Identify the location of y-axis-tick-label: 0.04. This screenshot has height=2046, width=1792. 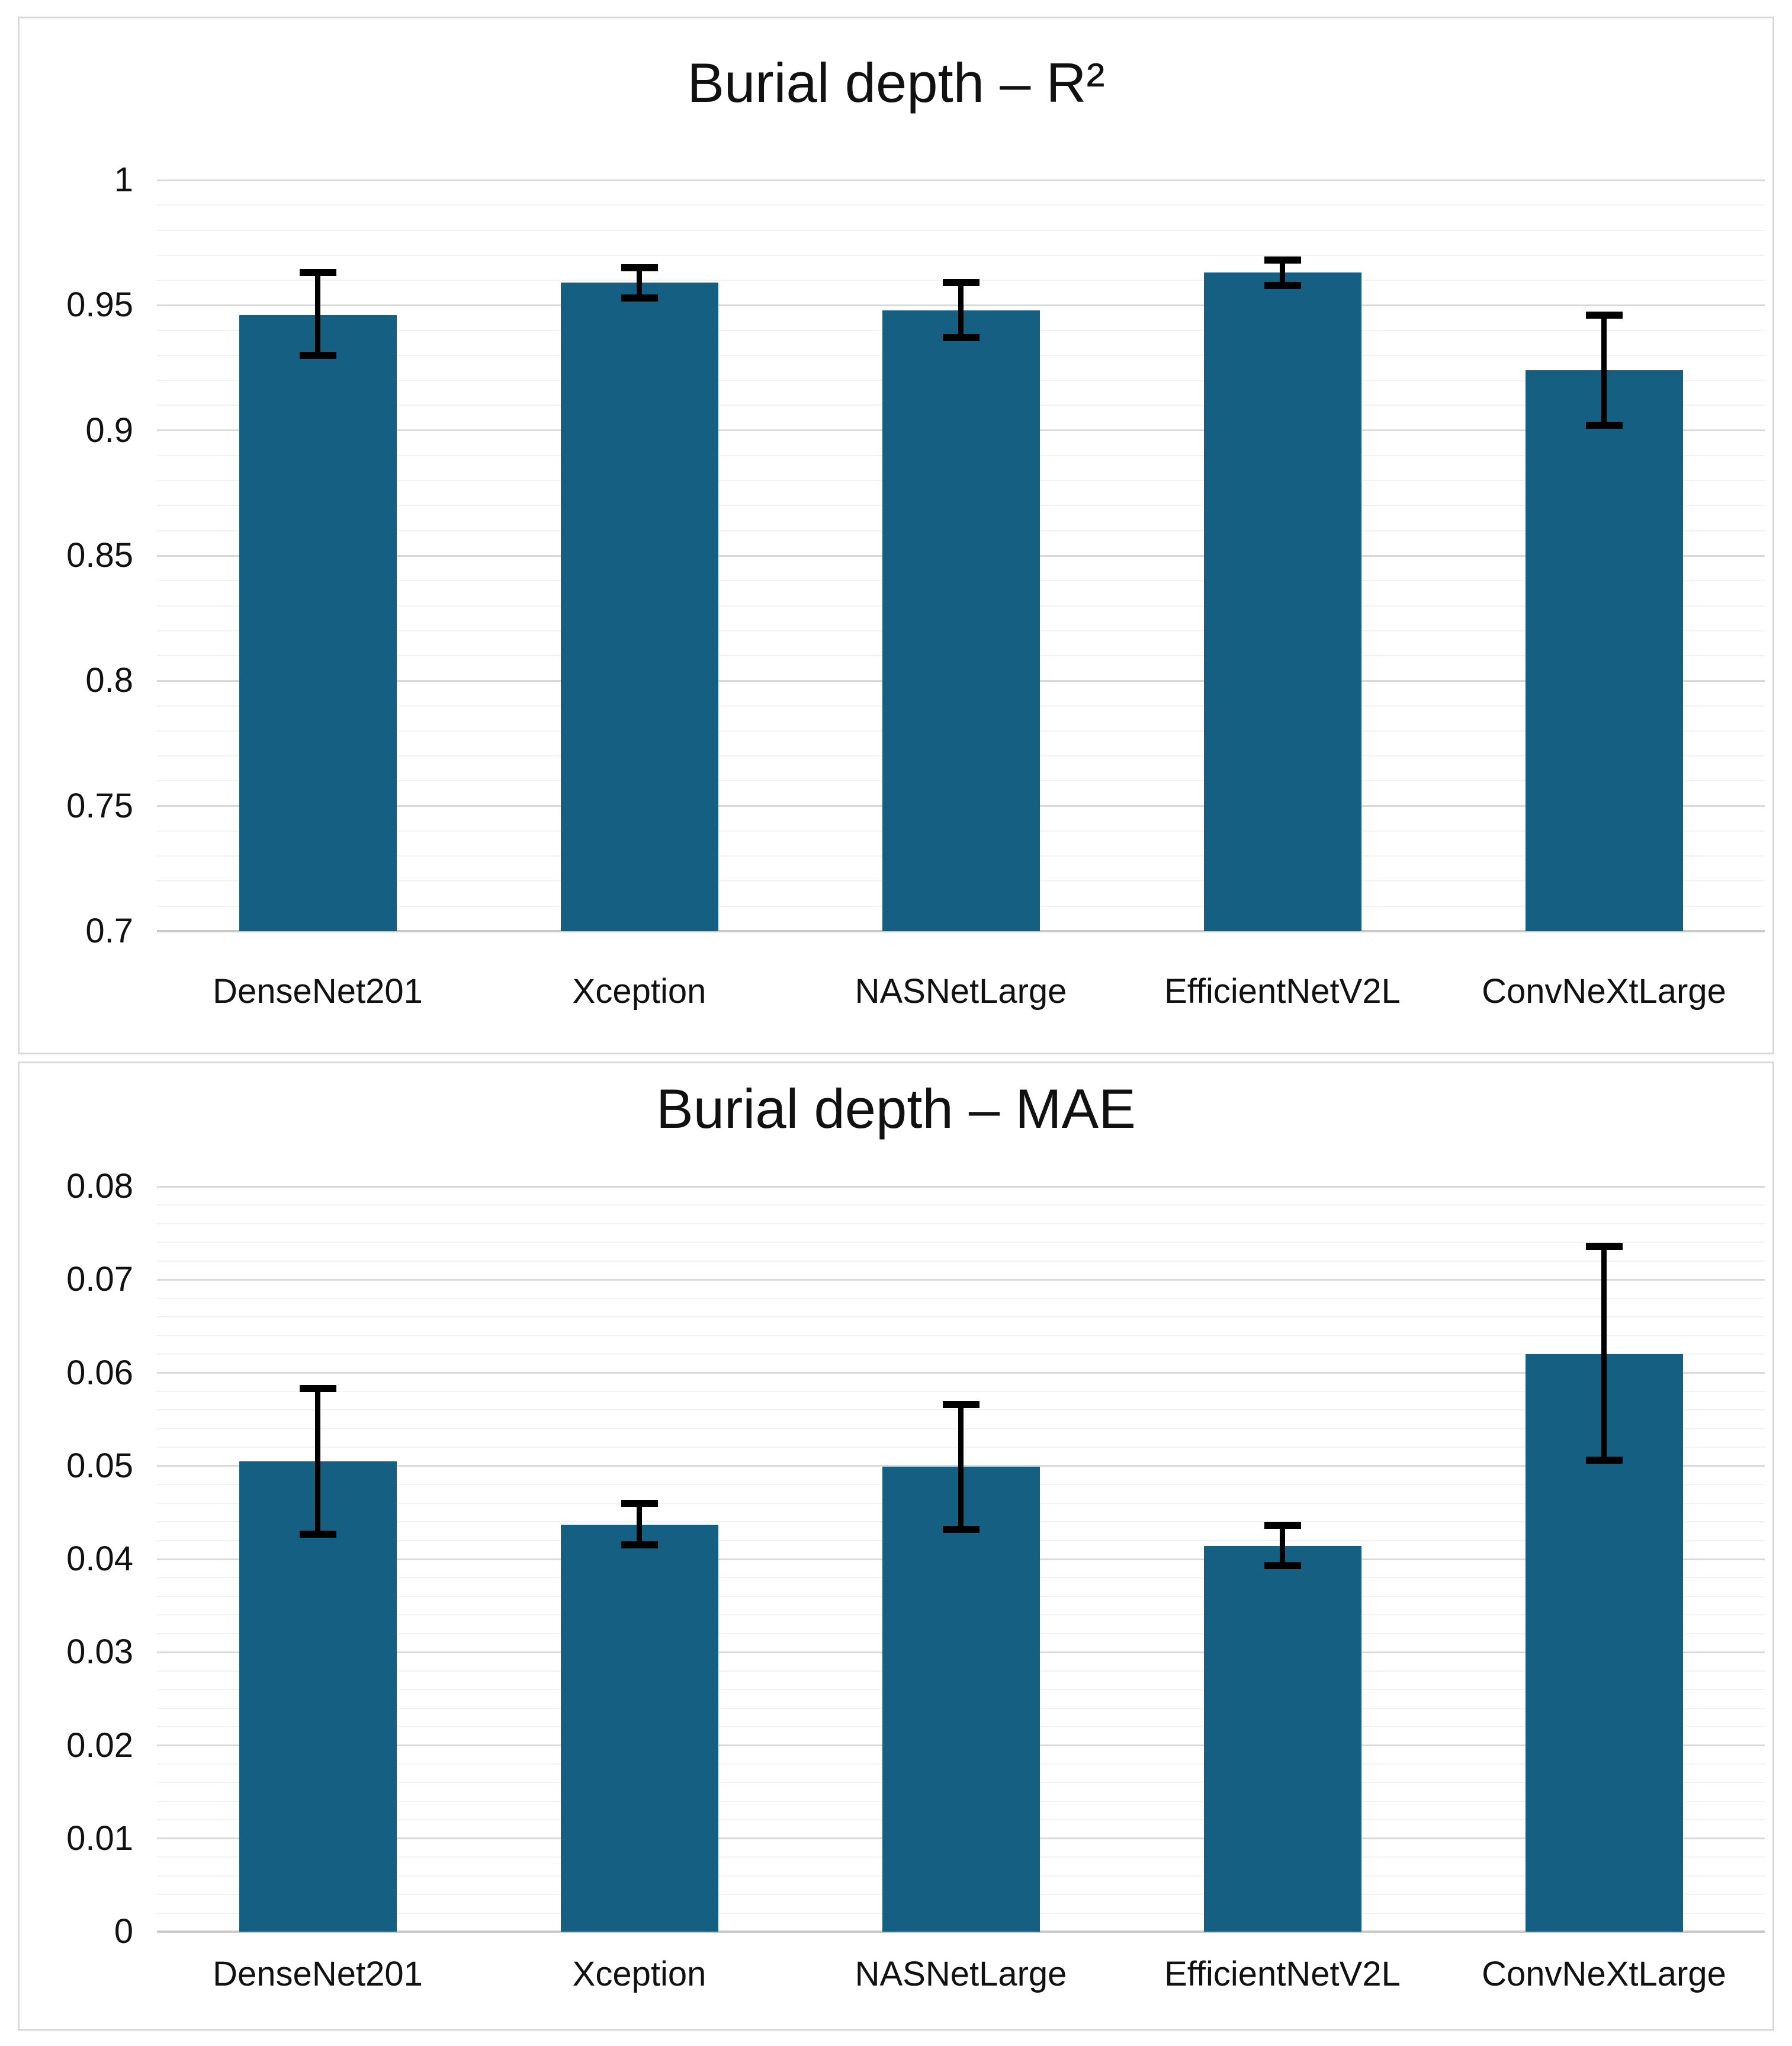
(100, 1559).